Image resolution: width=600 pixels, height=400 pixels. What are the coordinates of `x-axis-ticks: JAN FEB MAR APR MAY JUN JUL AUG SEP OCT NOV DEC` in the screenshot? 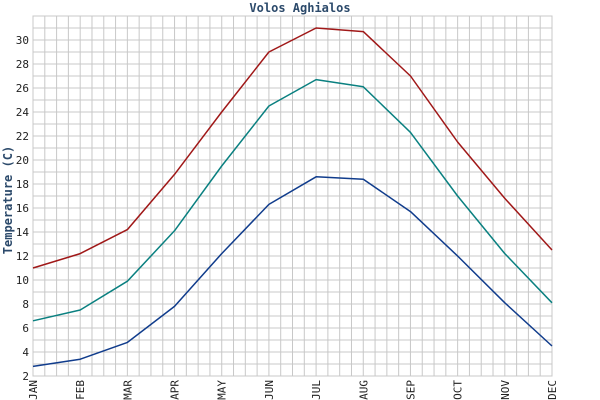 It's located at (293, 390).